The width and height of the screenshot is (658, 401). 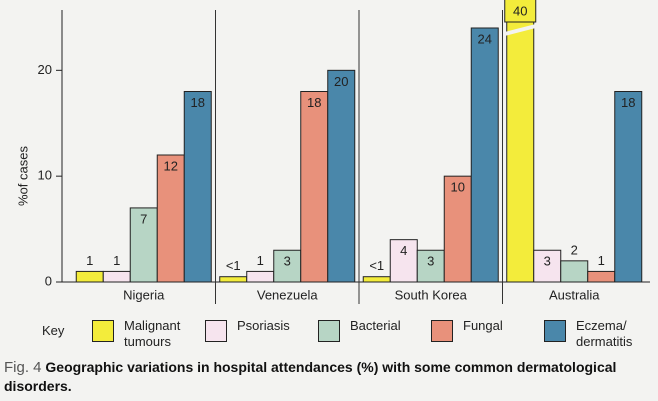 What do you see at coordinates (485, 38) in the screenshot?
I see `value-label: 24` at bounding box center [485, 38].